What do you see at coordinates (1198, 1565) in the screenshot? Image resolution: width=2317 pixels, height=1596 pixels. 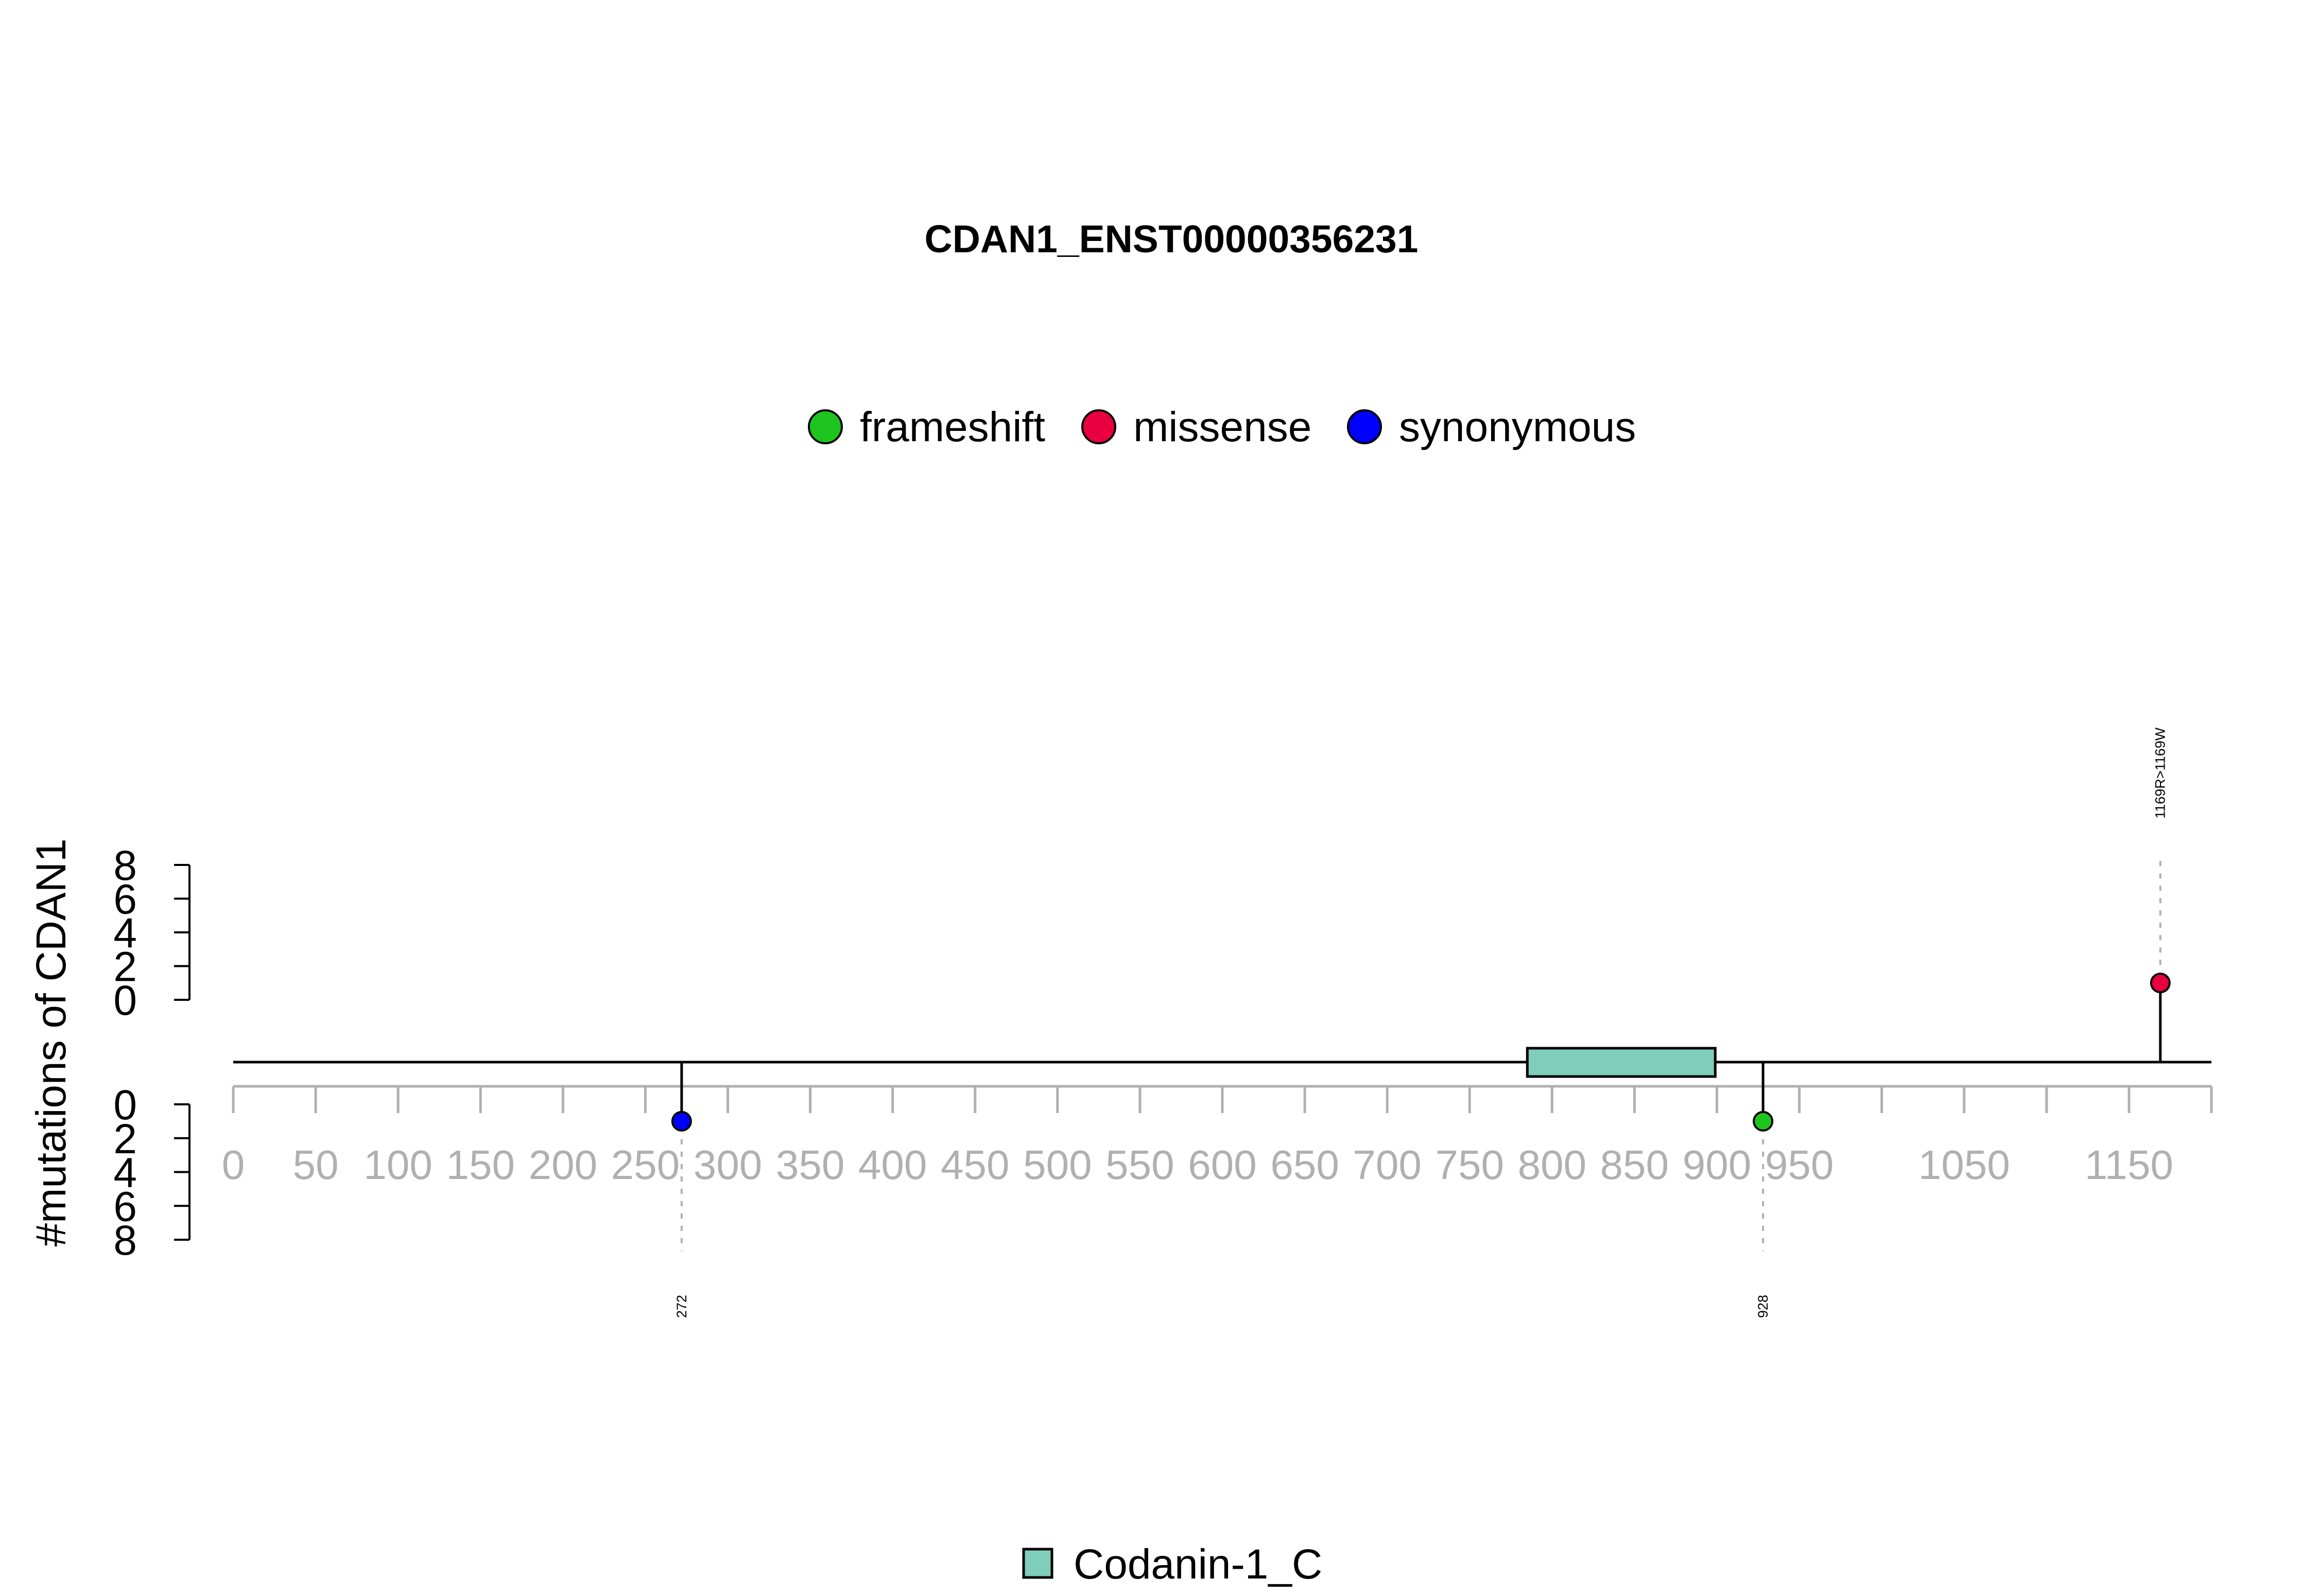 I see `domain-legend-label: Codanin-1_C` at bounding box center [1198, 1565].